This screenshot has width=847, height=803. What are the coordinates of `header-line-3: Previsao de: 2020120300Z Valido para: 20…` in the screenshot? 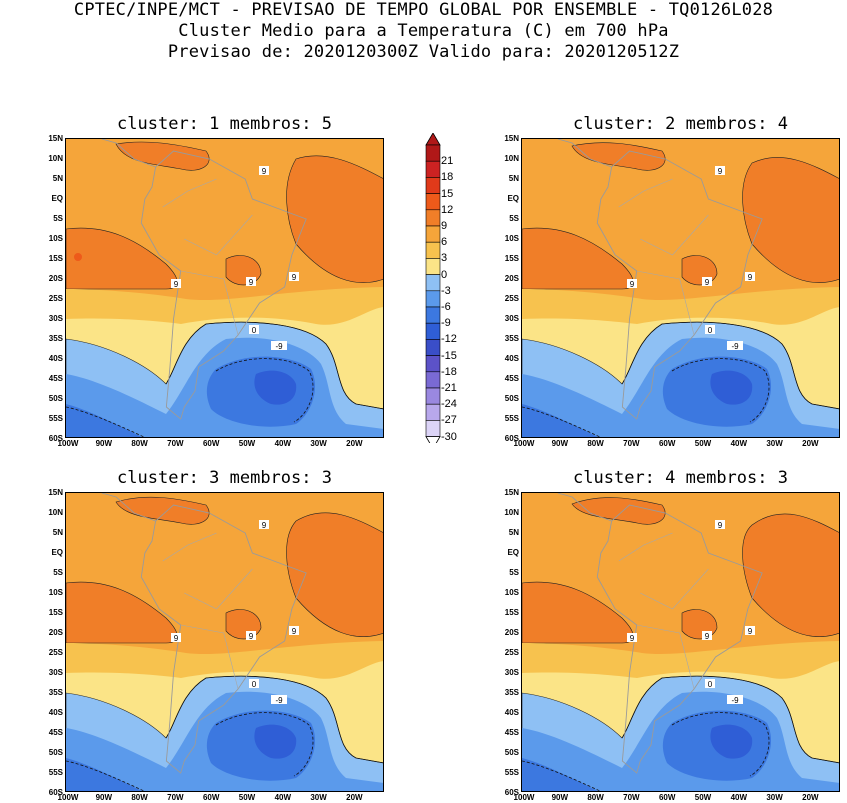 It's located at (423, 52).